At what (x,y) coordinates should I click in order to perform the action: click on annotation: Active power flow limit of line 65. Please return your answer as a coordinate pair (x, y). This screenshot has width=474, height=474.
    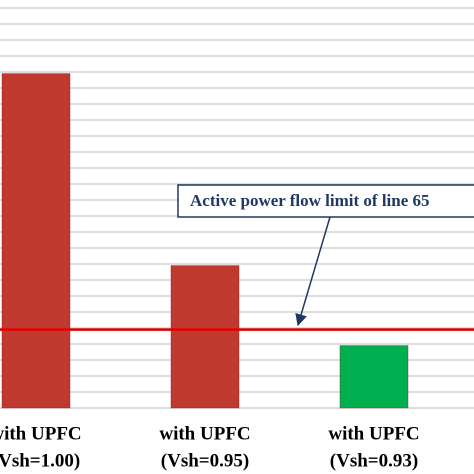
    Looking at the image, I should click on (310, 200).